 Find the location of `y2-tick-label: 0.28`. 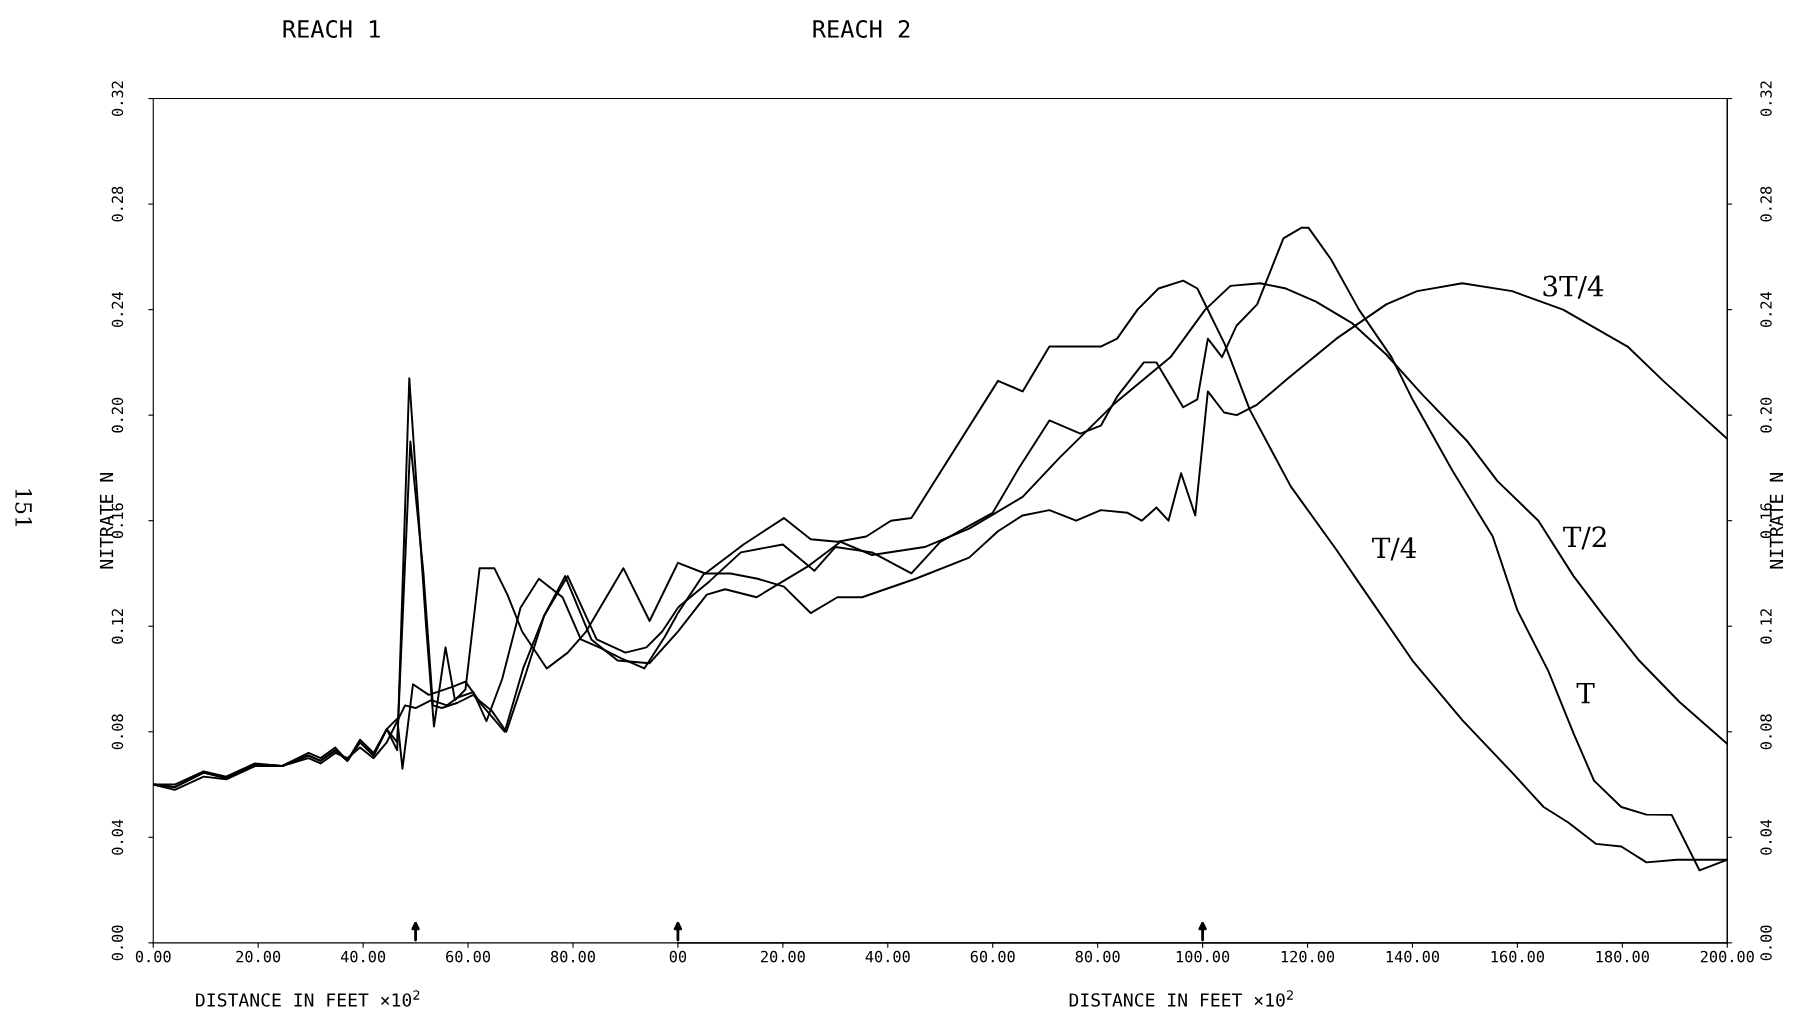

y2-tick-label: 0.28 is located at coordinates (1766, 204).